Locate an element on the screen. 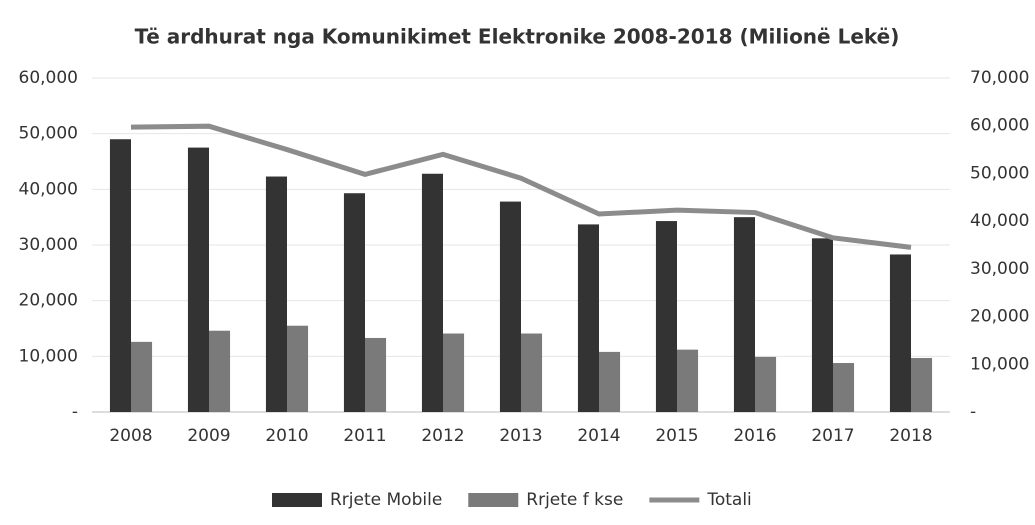  x-tick-label: 2013 is located at coordinates (520, 436).